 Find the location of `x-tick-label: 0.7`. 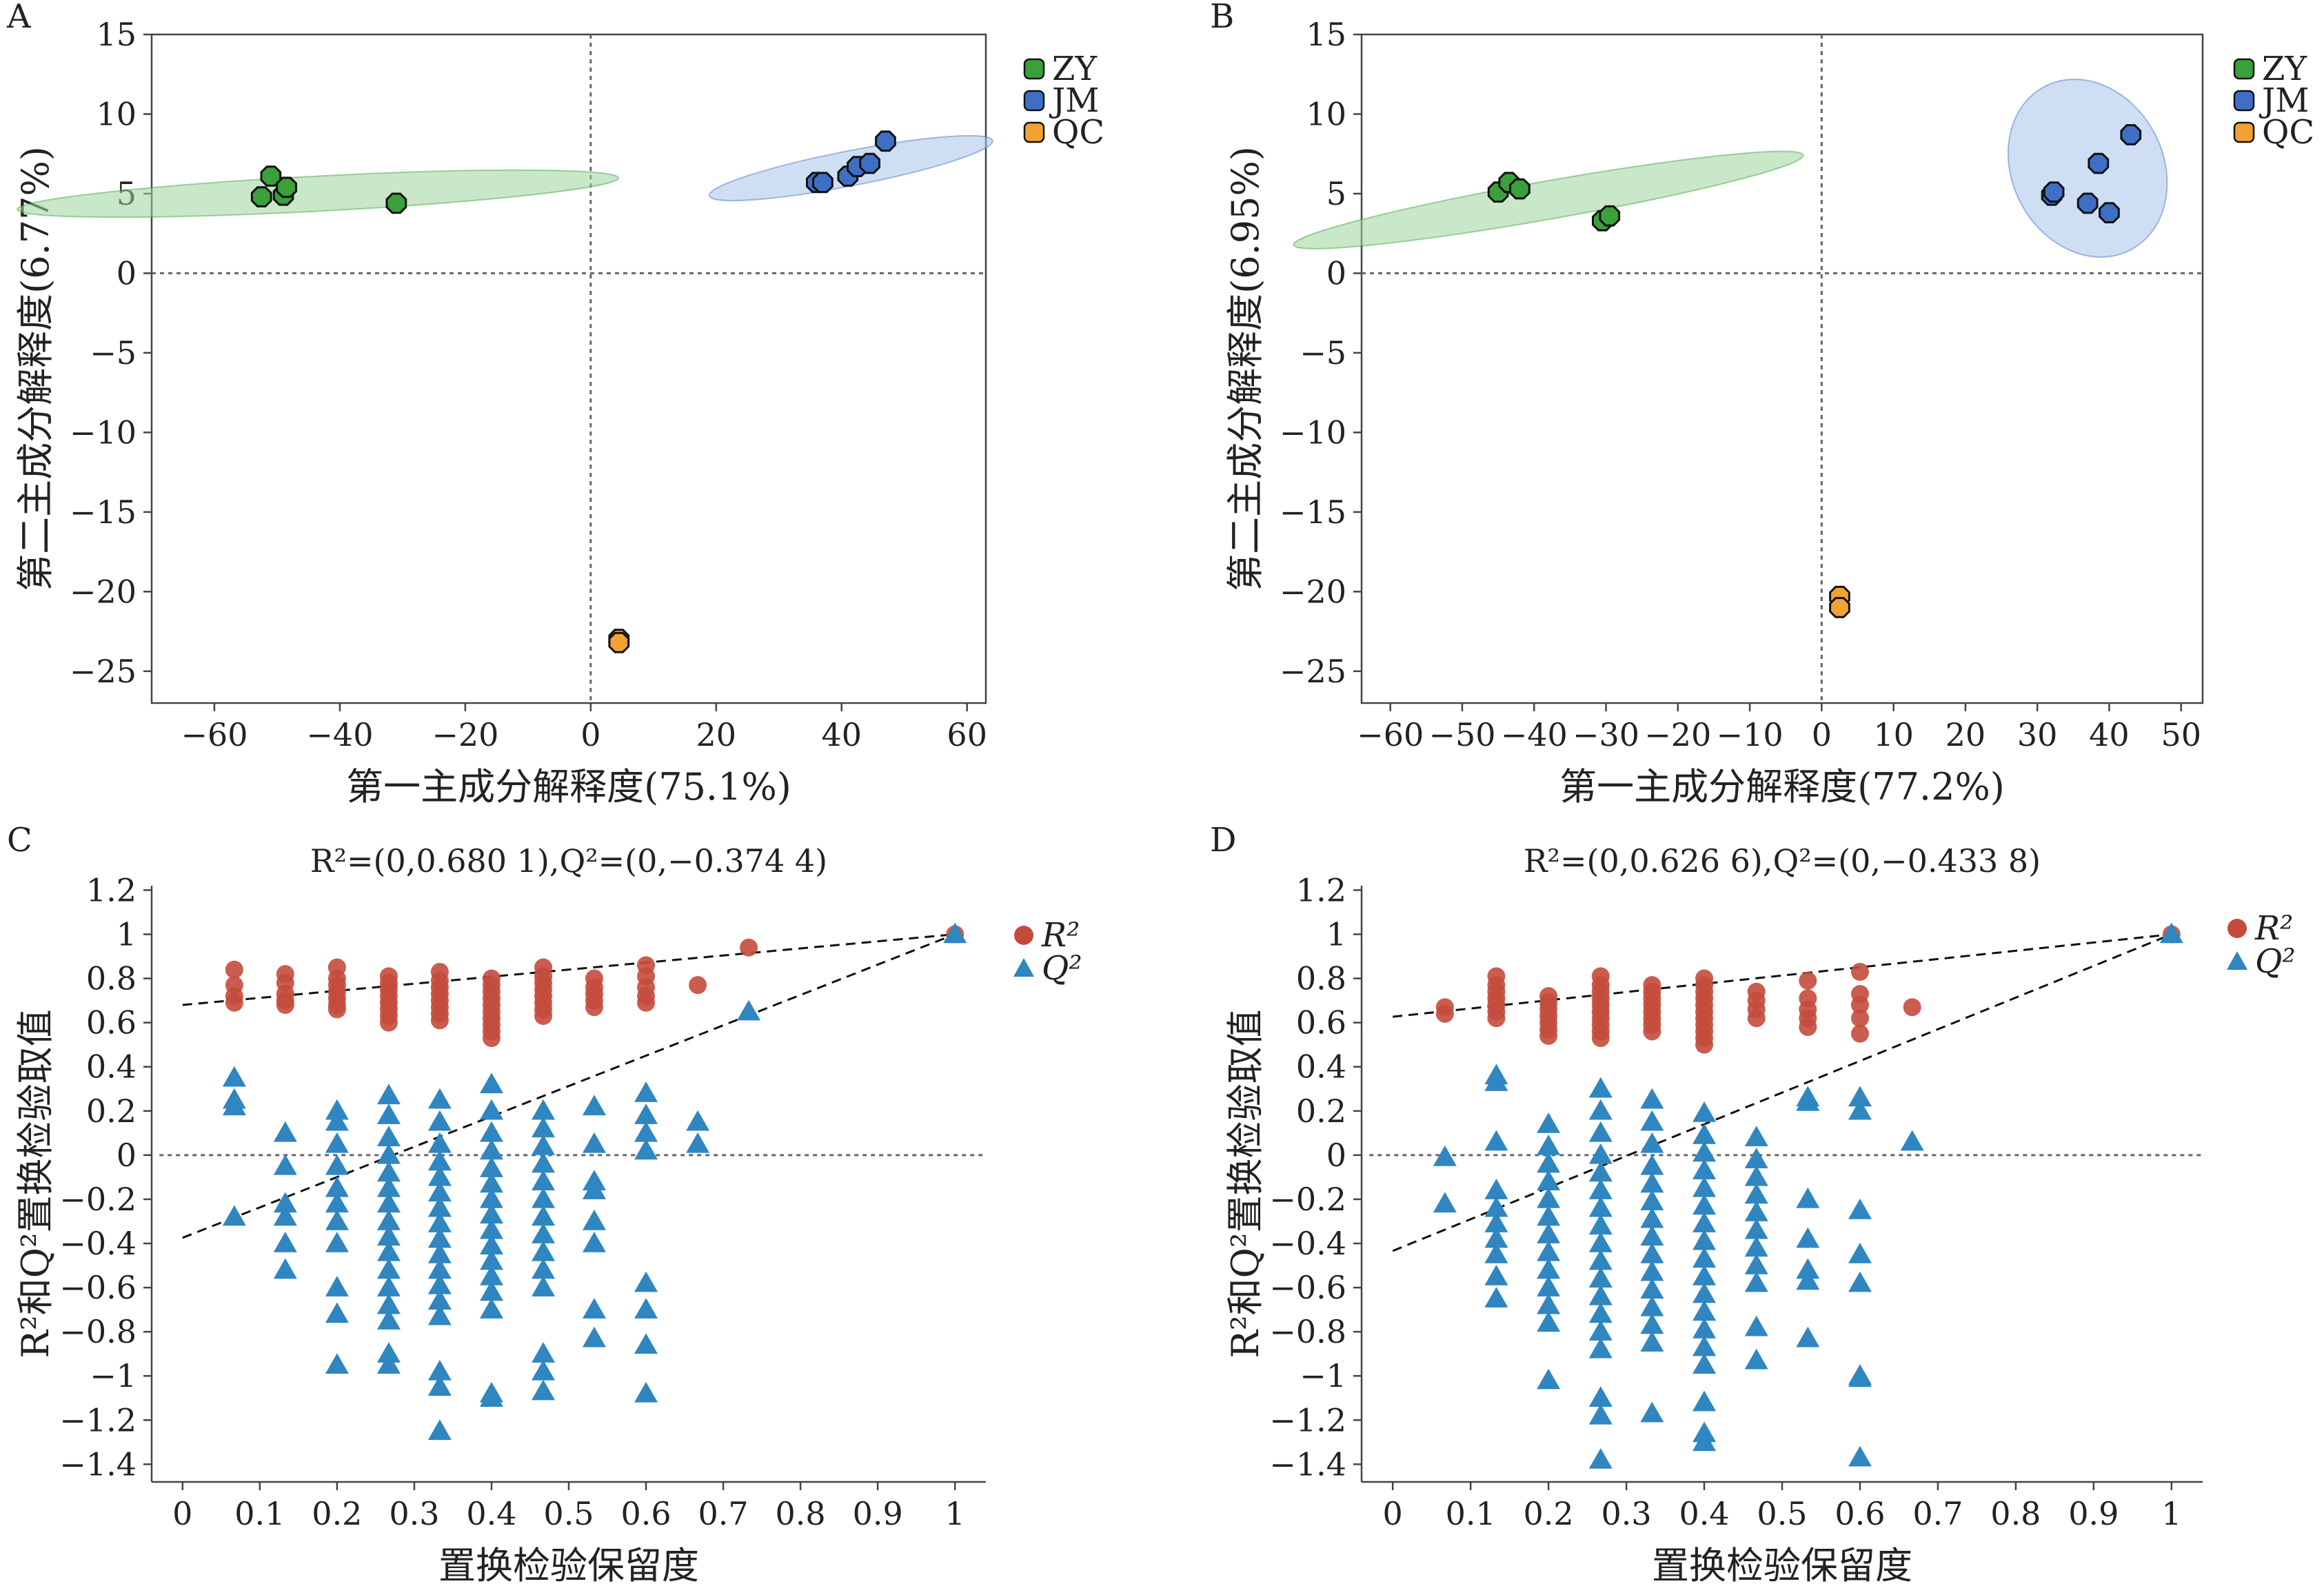

x-tick-label: 0.7 is located at coordinates (723, 1513).